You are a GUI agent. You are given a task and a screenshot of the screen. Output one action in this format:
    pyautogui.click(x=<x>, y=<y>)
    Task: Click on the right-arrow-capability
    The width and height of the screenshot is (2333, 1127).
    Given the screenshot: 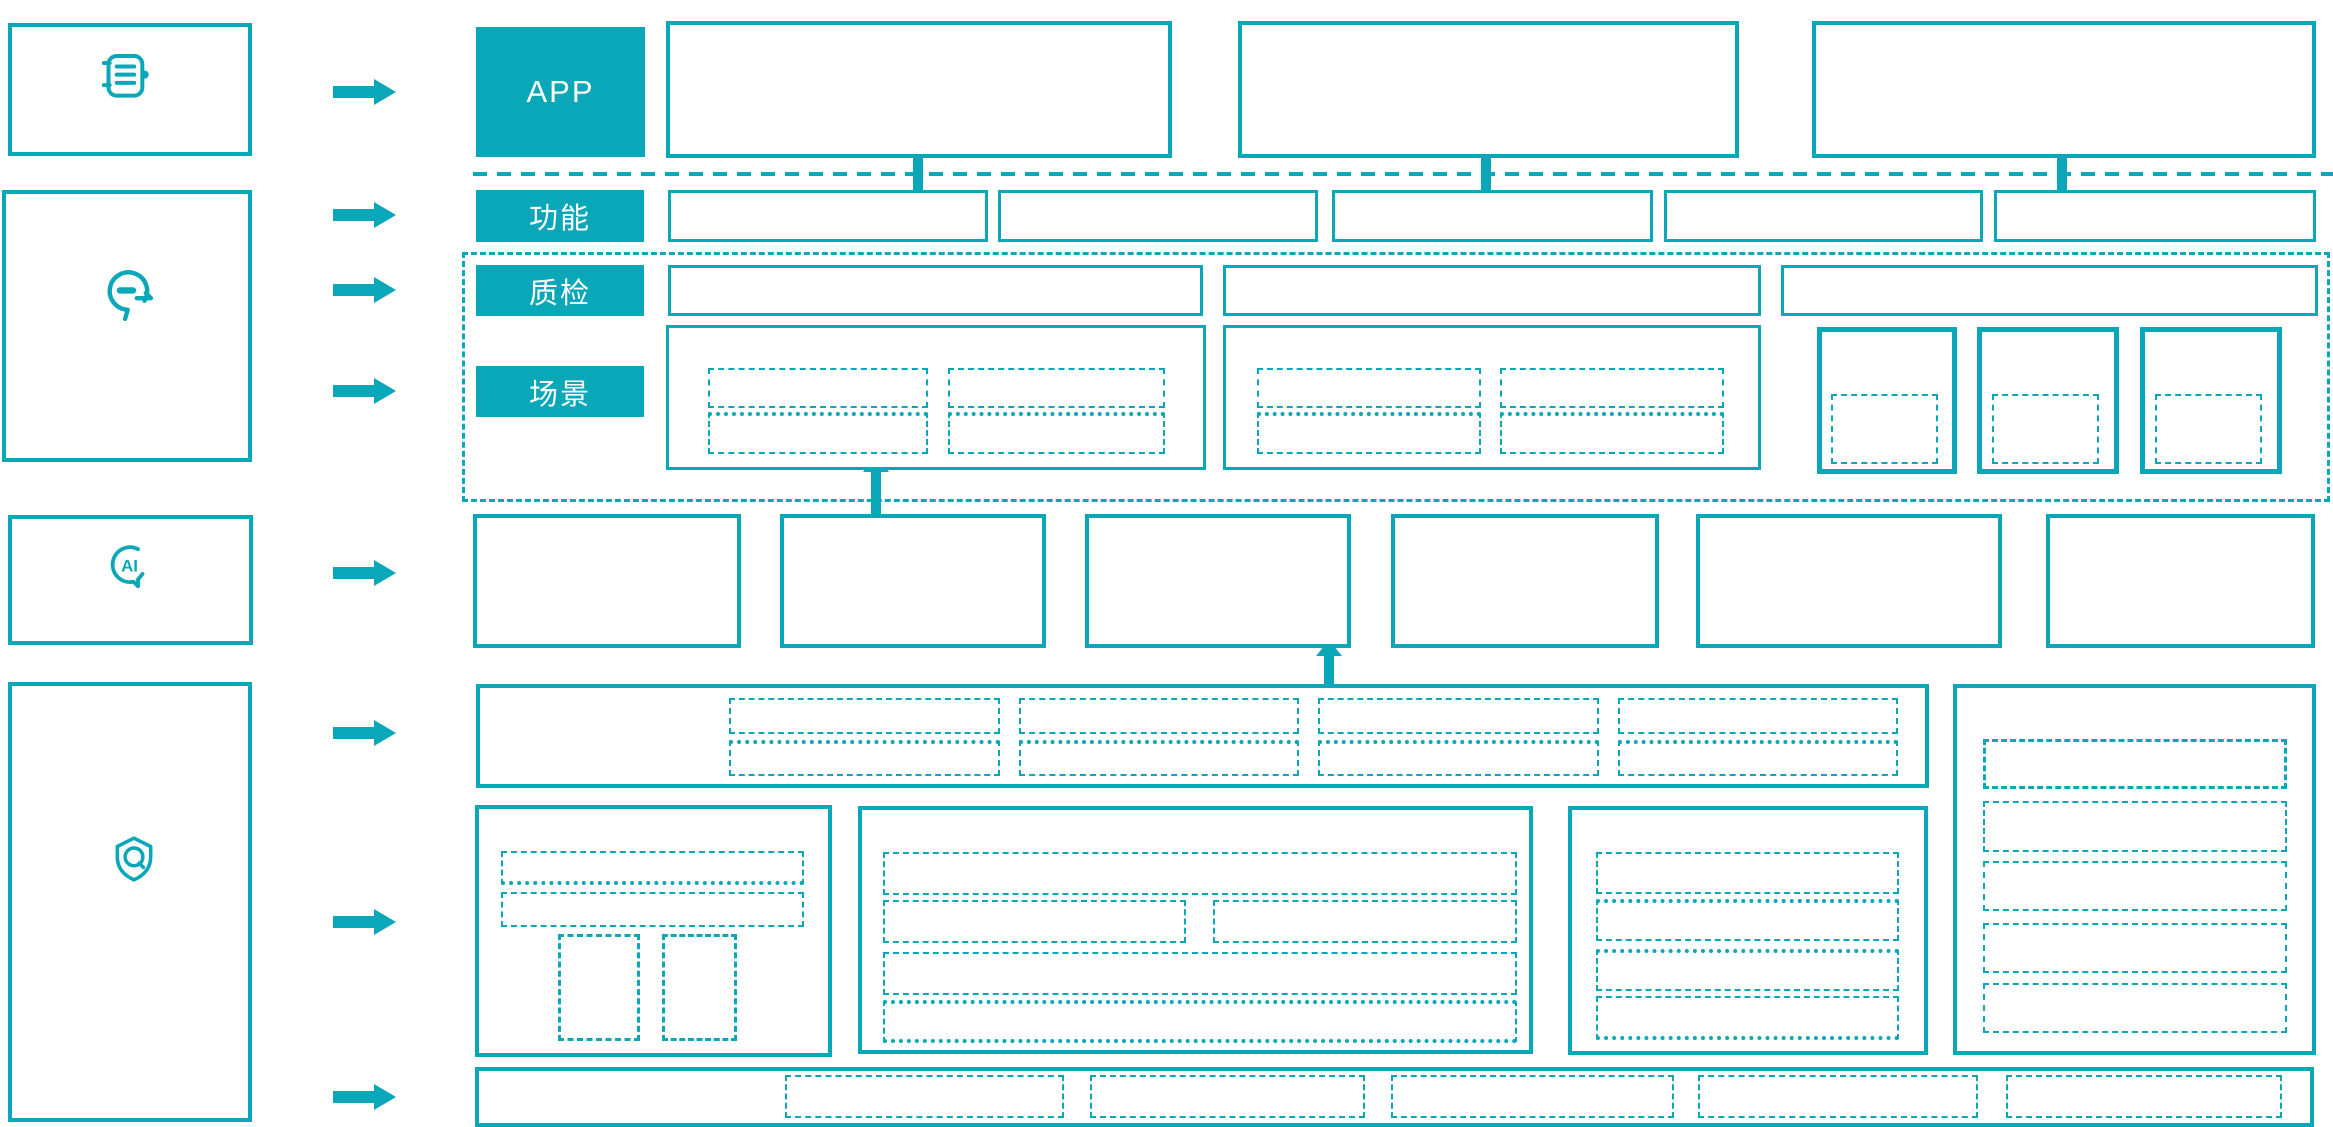 What is the action you would take?
    pyautogui.click(x=364, y=733)
    